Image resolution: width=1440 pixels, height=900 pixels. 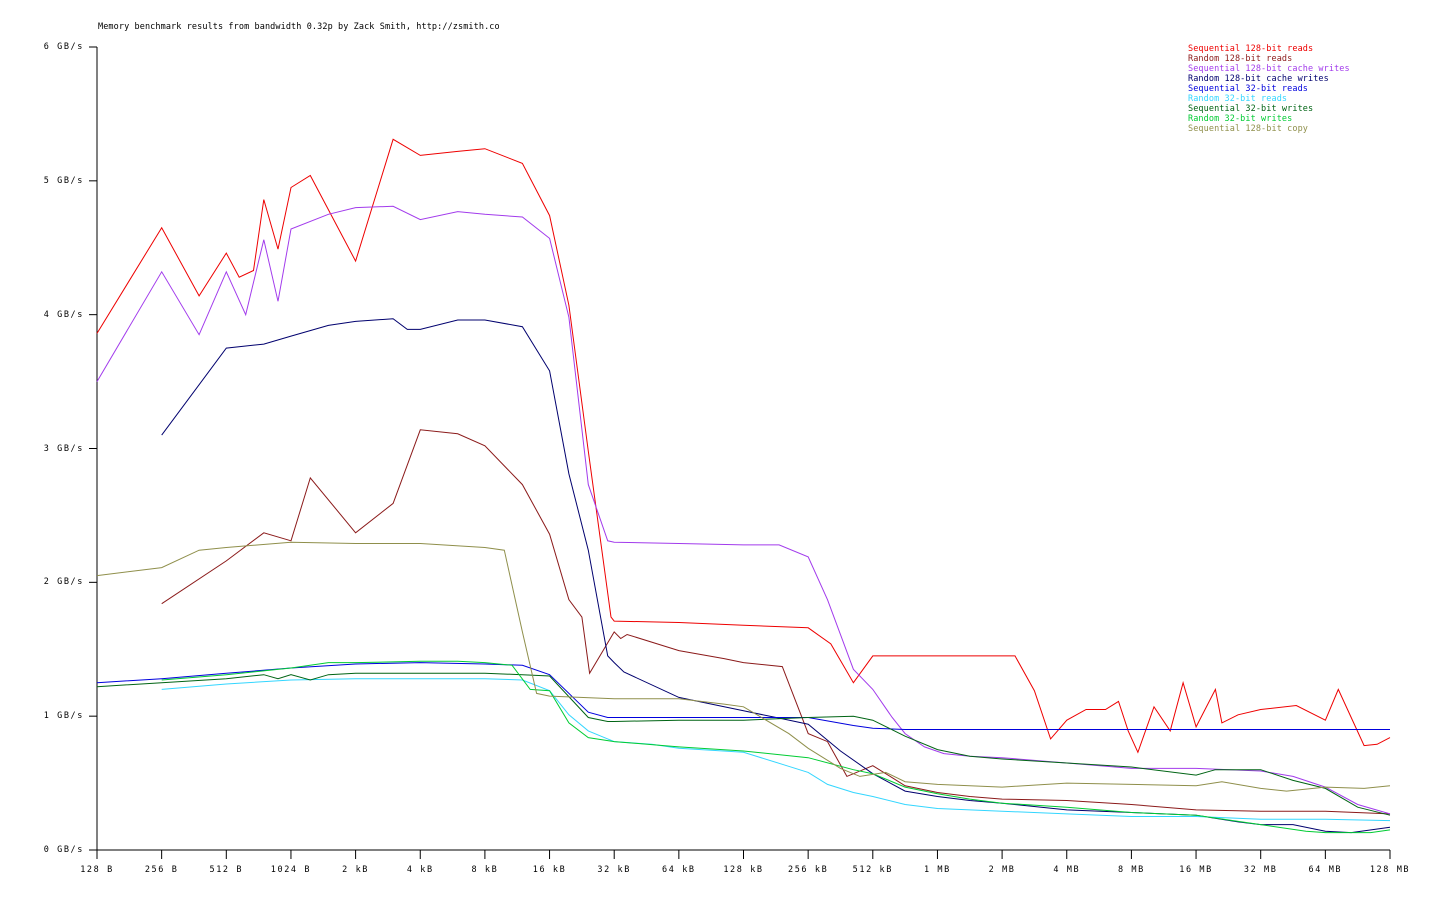 What do you see at coordinates (1002, 870) in the screenshot?
I see `x-tick-label: 2 MB` at bounding box center [1002, 870].